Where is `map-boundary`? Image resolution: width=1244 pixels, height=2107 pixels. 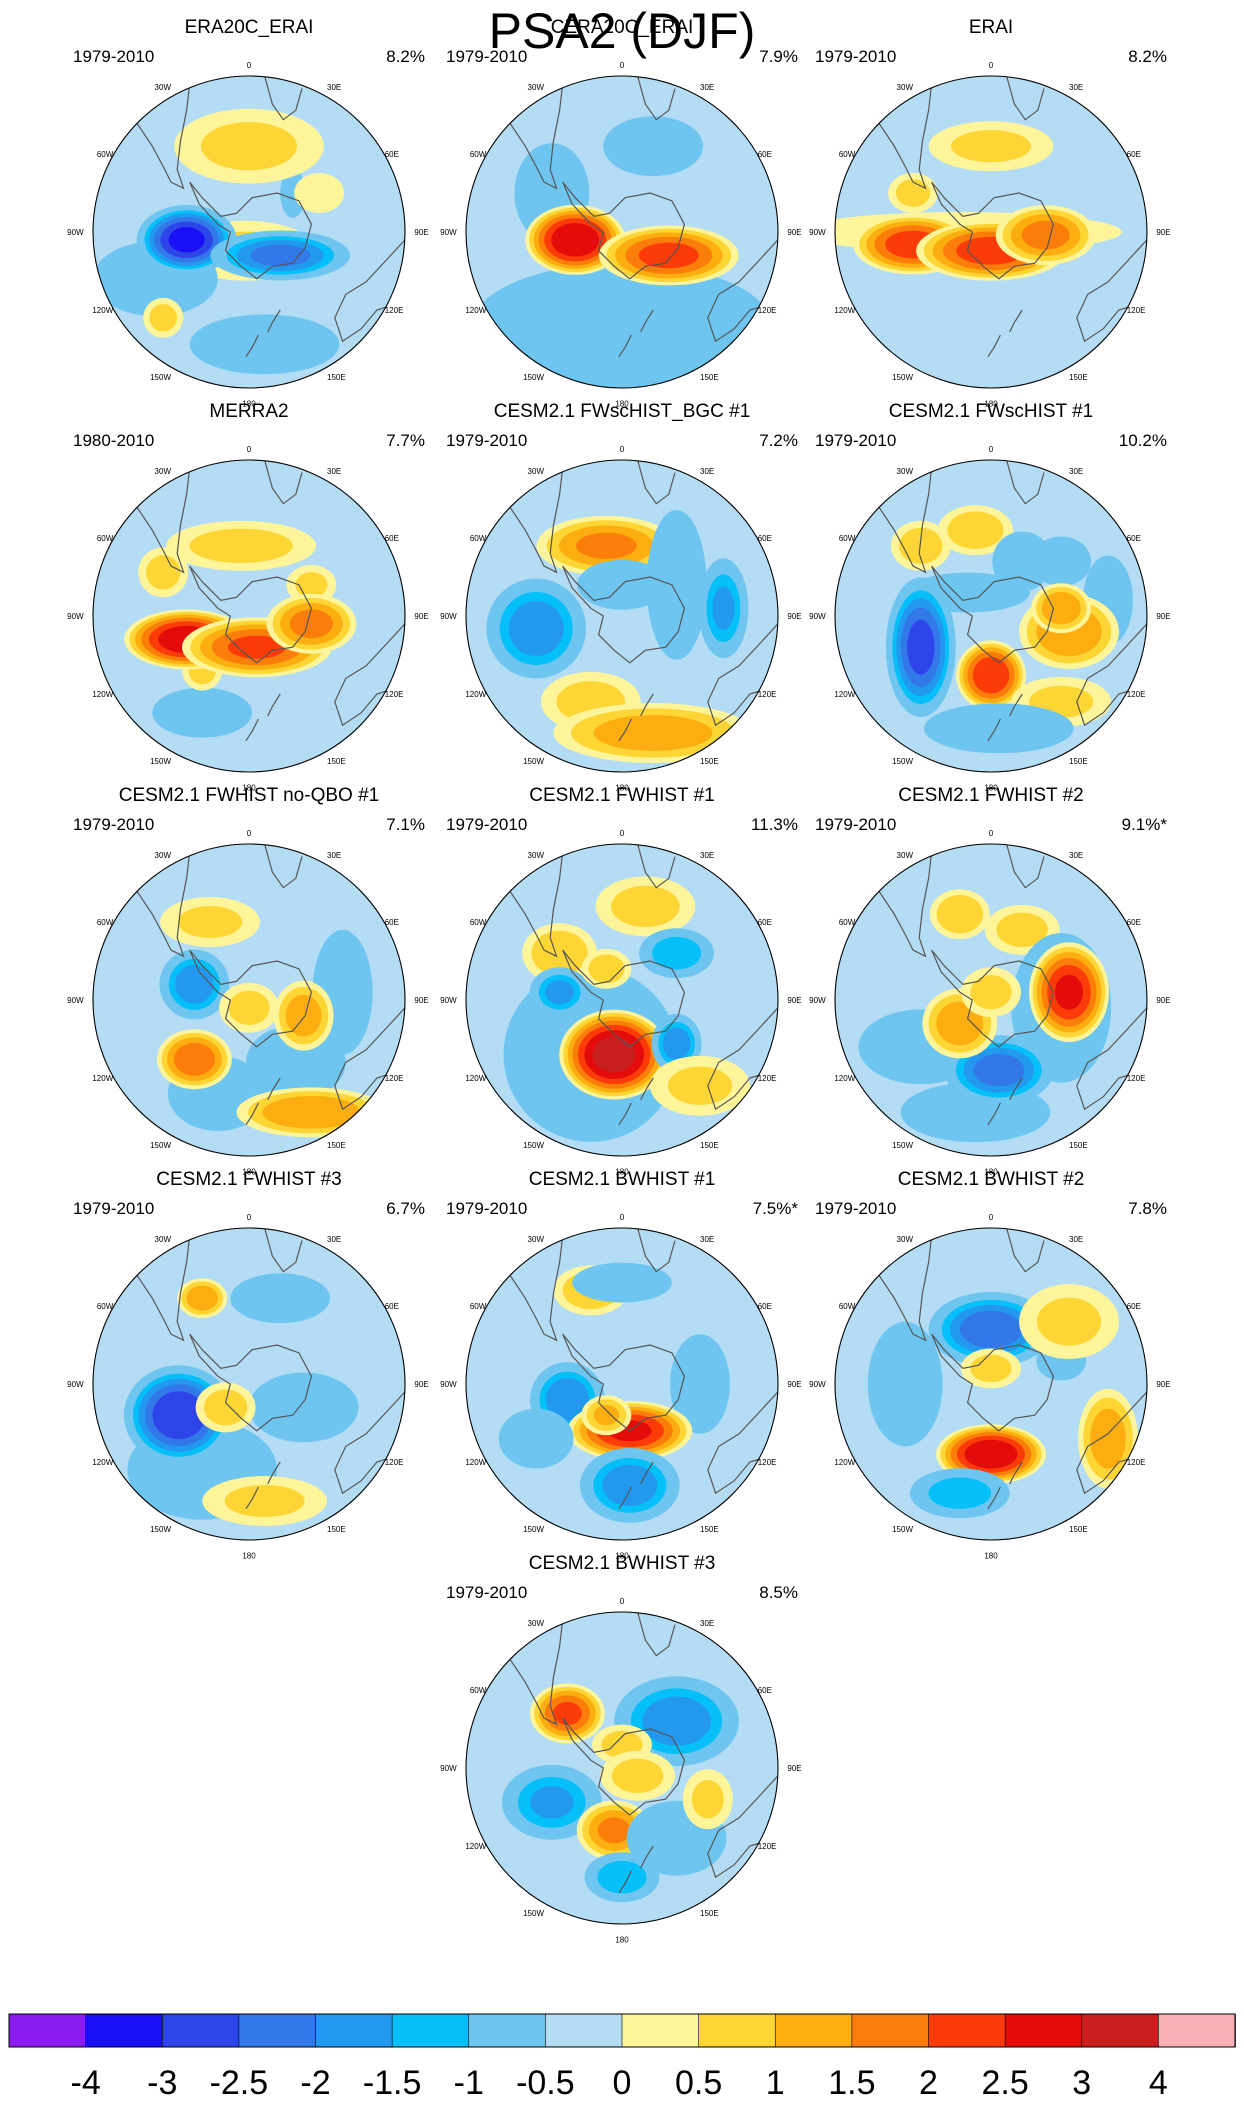
map-boundary is located at coordinates (622, 1768).